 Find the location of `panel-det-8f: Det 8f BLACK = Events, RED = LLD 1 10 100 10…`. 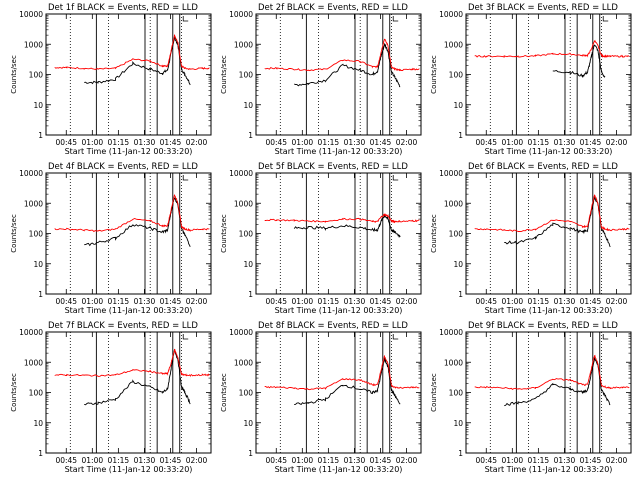

panel-det-8f: Det 8f BLACK = Events, RED = LLD 1 10 100 10… is located at coordinates (321, 397).